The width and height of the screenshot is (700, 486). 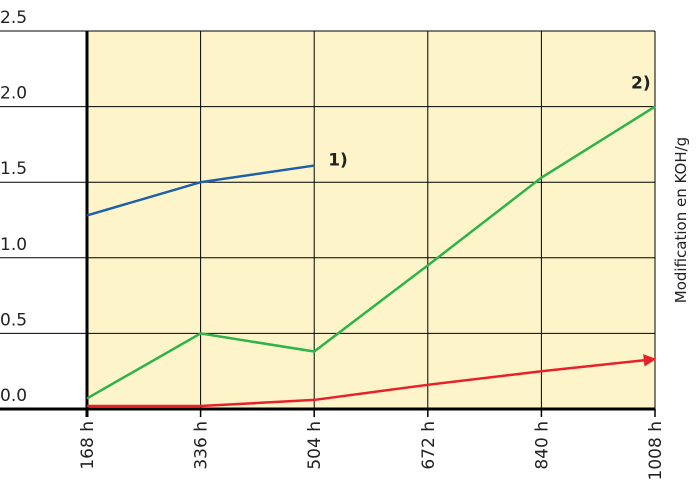 I want to click on y-tick-label: 0.0, so click(x=13, y=396).